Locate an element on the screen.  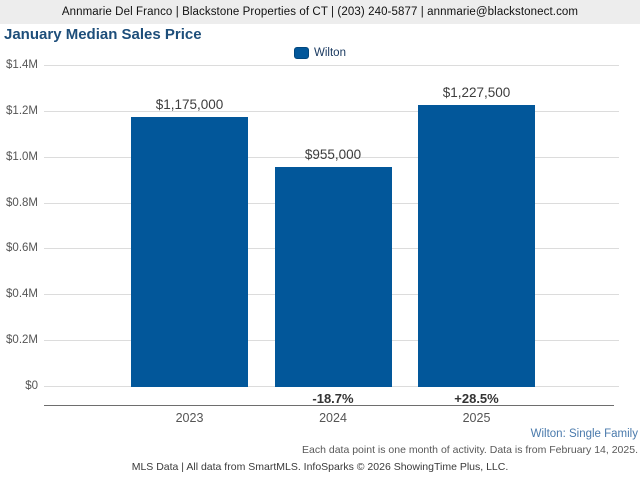
context-filter-link: Wilton: Single Family is located at coordinates (584, 434).